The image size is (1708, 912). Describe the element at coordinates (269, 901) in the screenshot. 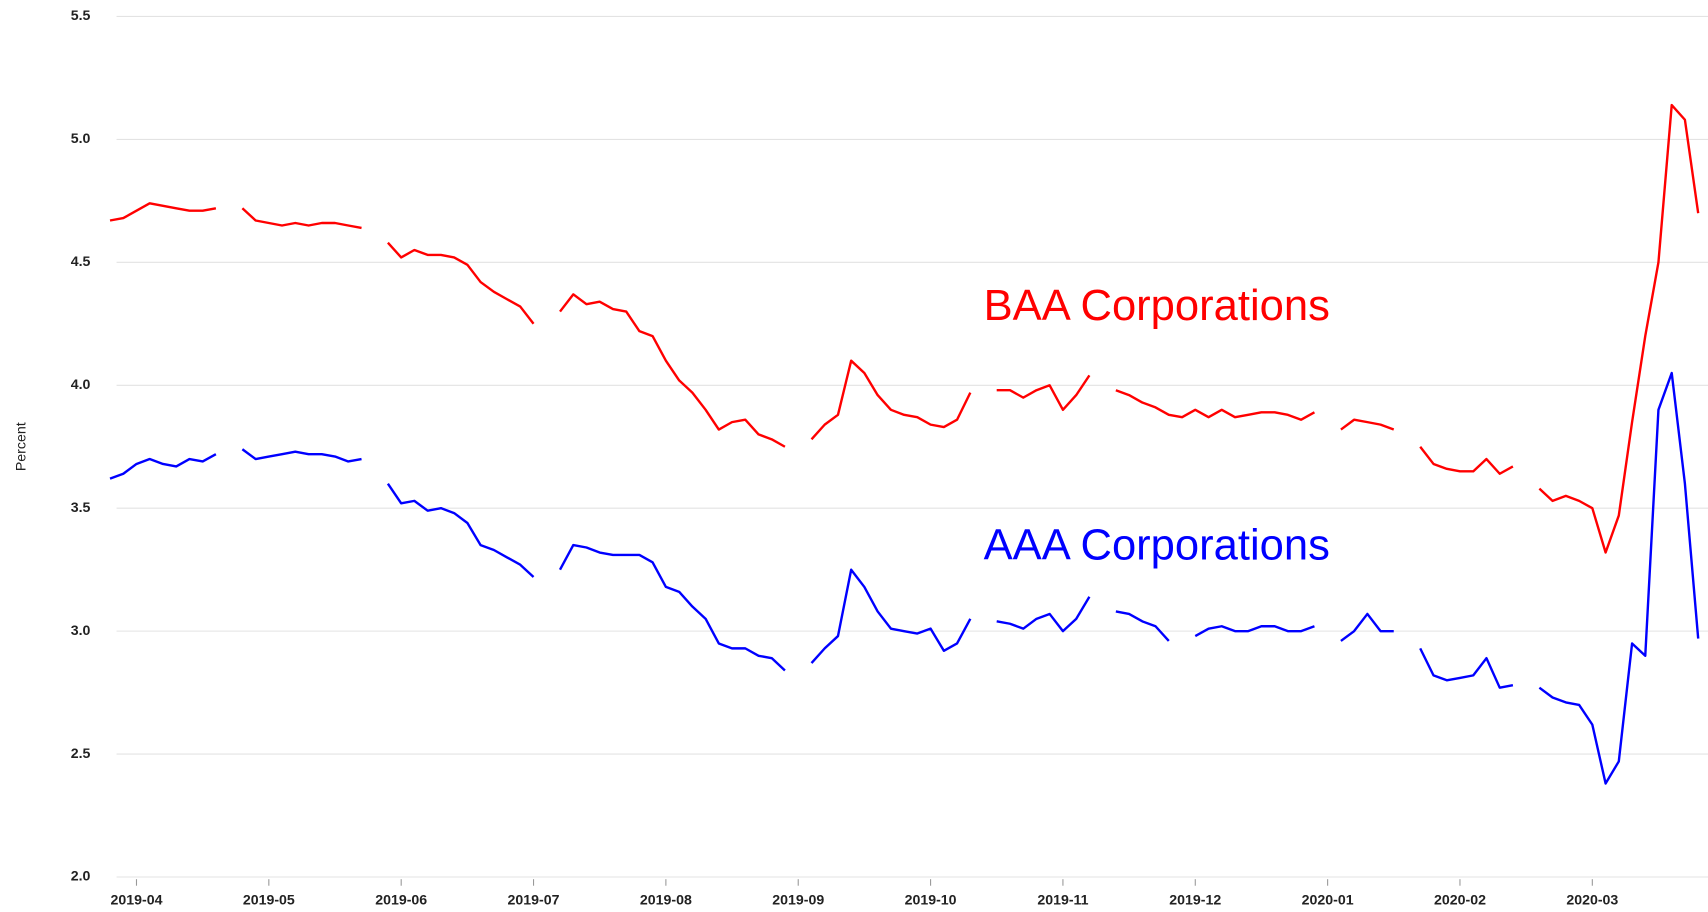

I see `x-tick-label: 2019-05` at that location.